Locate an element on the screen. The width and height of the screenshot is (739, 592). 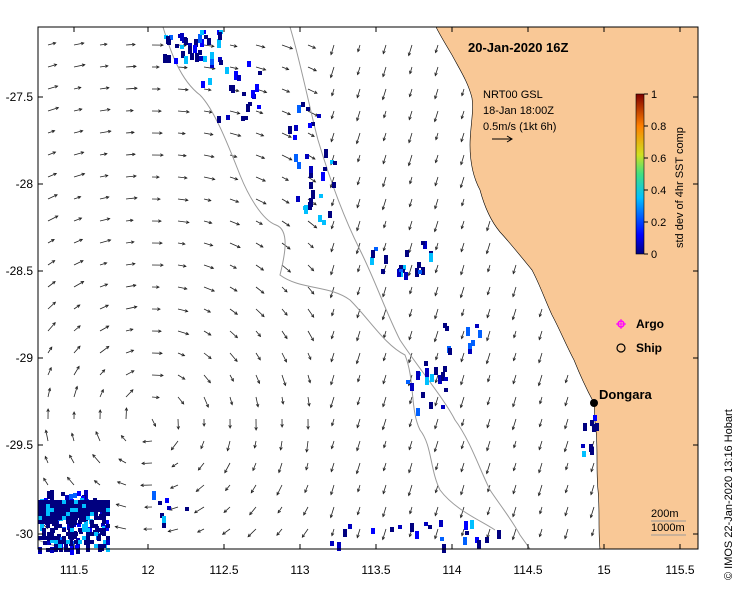
x-tick-label: 12 is located at coordinates (148, 570).